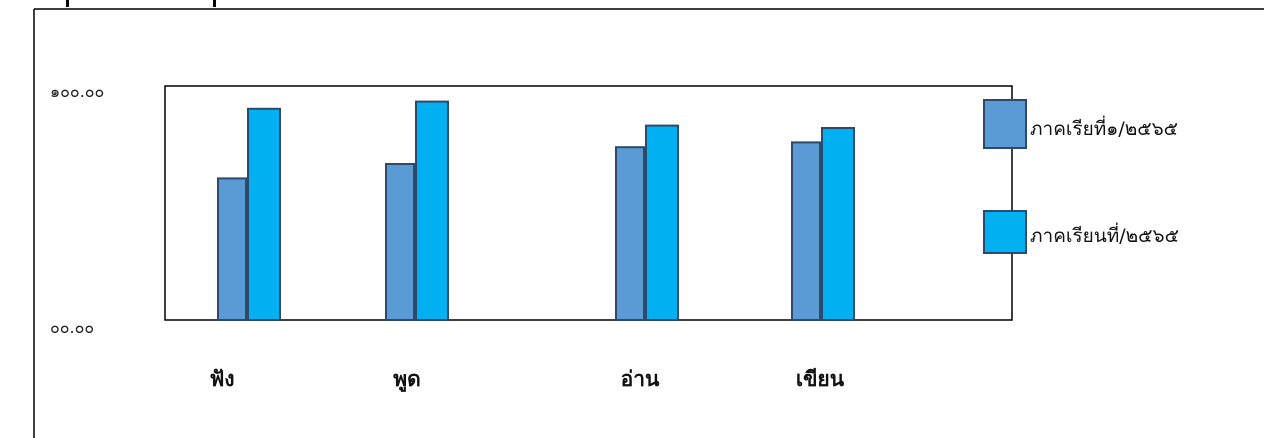  Describe the element at coordinates (221, 379) in the screenshot. I see `x-category-label: ฟัง` at that location.